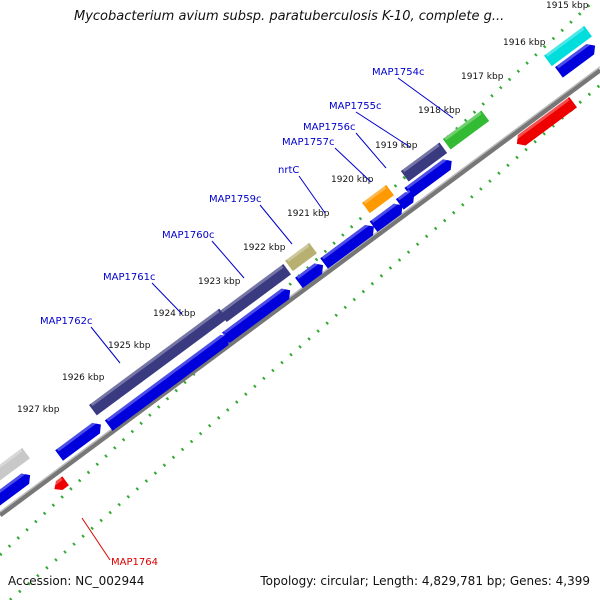 Image resolution: width=600 pixels, height=600 pixels. What do you see at coordinates (235, 199) in the screenshot?
I see `gene-label: MAP1759c` at bounding box center [235, 199].